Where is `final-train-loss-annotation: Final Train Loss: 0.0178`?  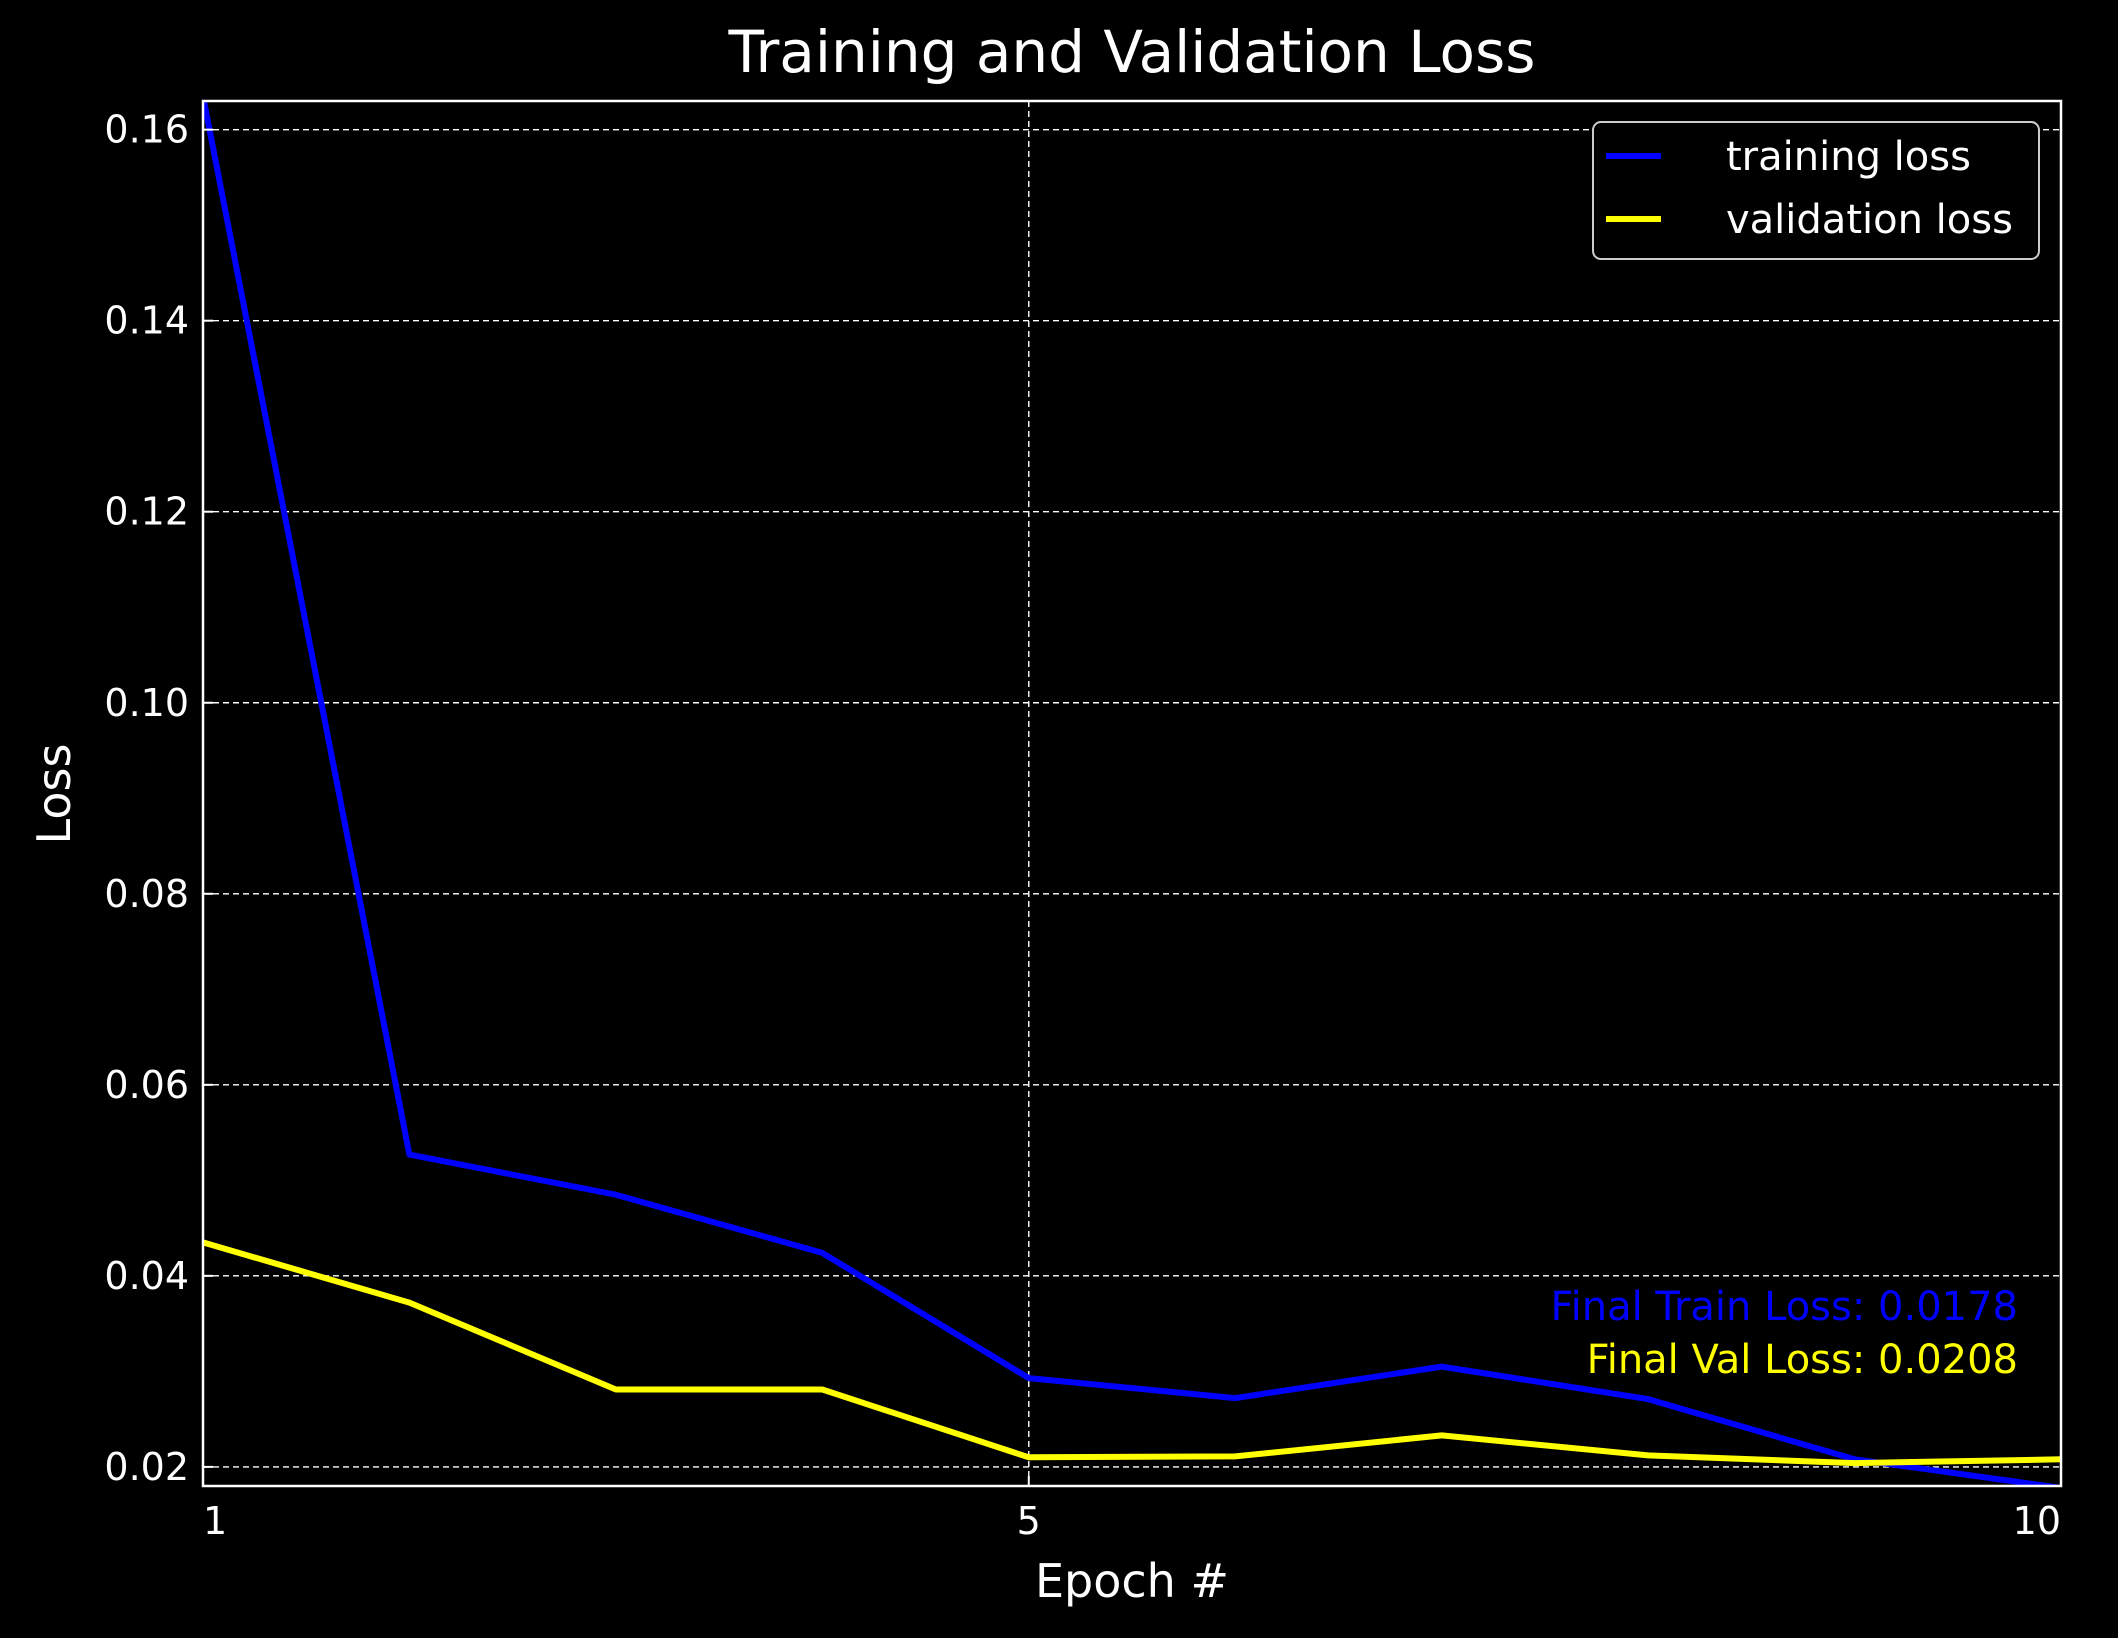 final-train-loss-annotation: Final Train Loss: 0.0178 is located at coordinates (1784, 1307).